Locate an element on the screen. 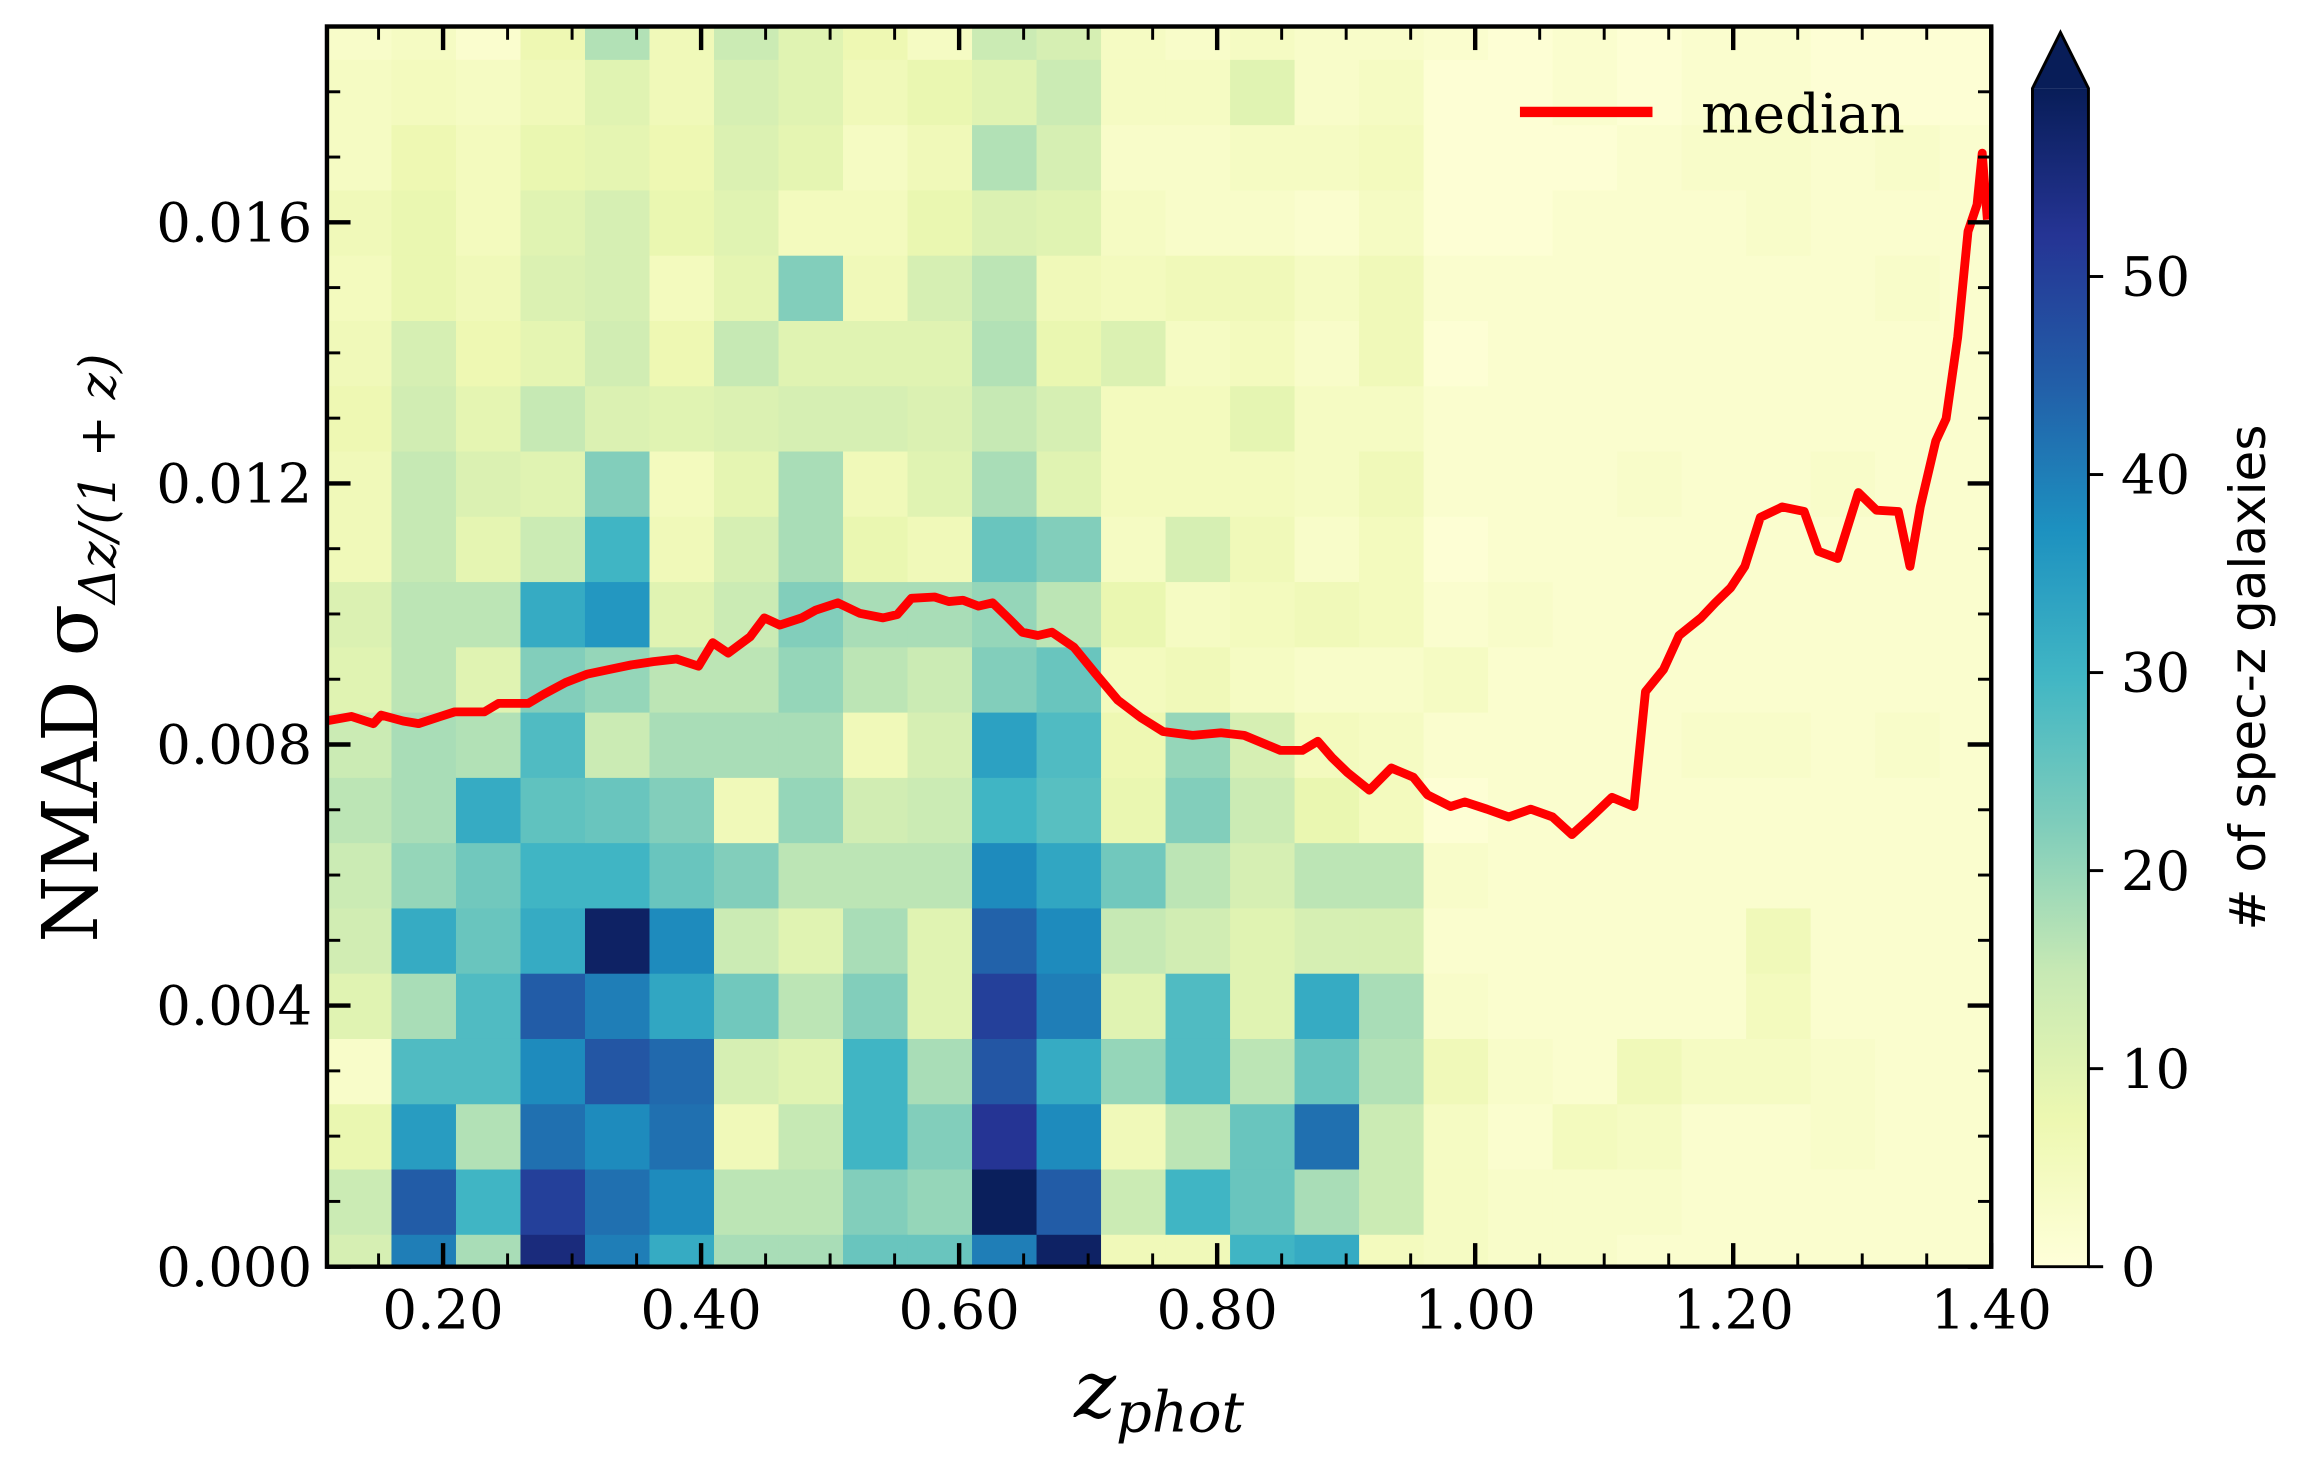 This screenshot has width=2302, height=1467. colorbar is located at coordinates (2060, 677).